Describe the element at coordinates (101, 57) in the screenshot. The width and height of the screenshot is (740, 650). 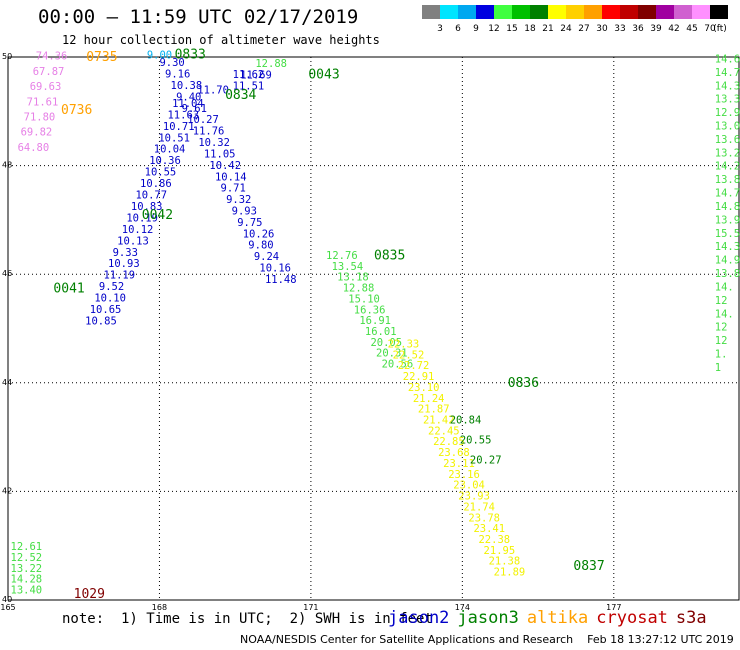
I see `pass-time-label: 0735` at that location.